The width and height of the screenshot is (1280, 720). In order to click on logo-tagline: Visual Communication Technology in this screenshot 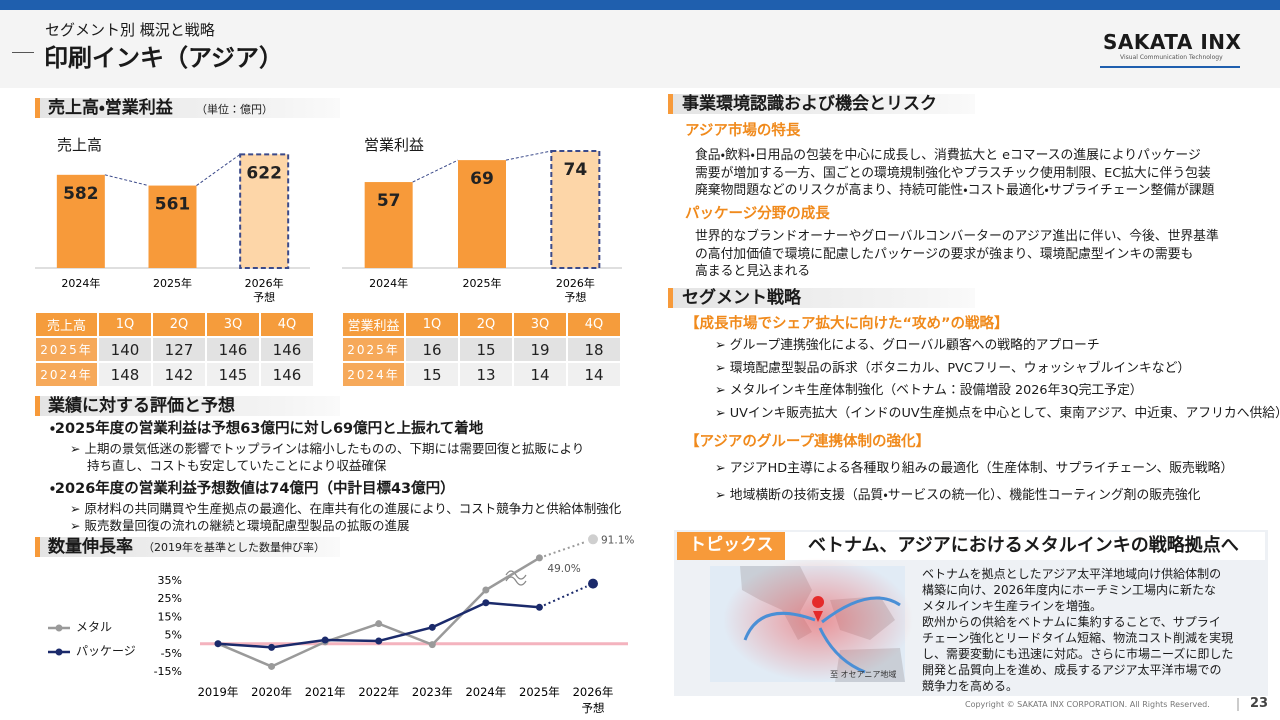, I will do `click(1171, 57)`.